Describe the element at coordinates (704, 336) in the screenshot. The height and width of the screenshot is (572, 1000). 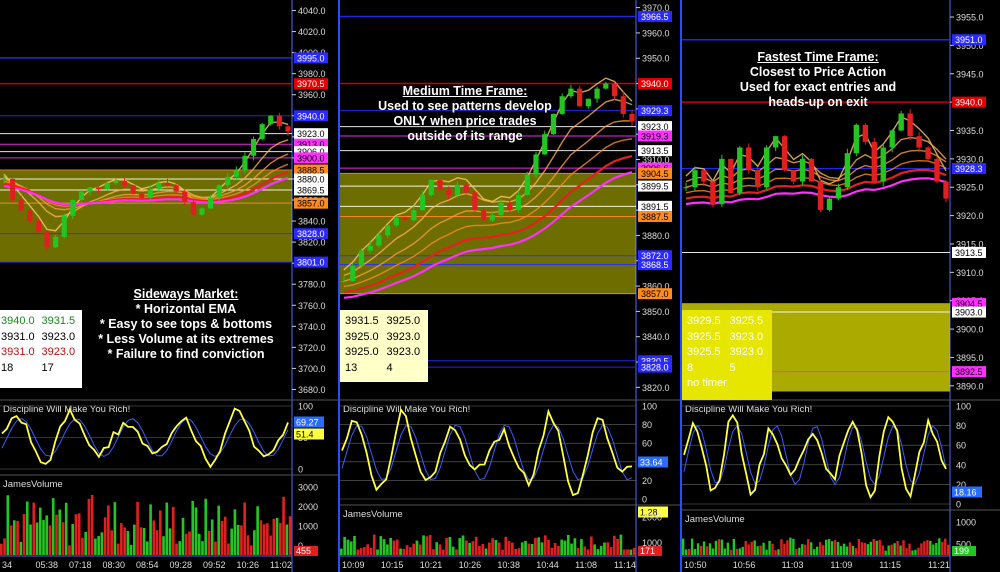
I see `table-cell: 3925.5` at that location.